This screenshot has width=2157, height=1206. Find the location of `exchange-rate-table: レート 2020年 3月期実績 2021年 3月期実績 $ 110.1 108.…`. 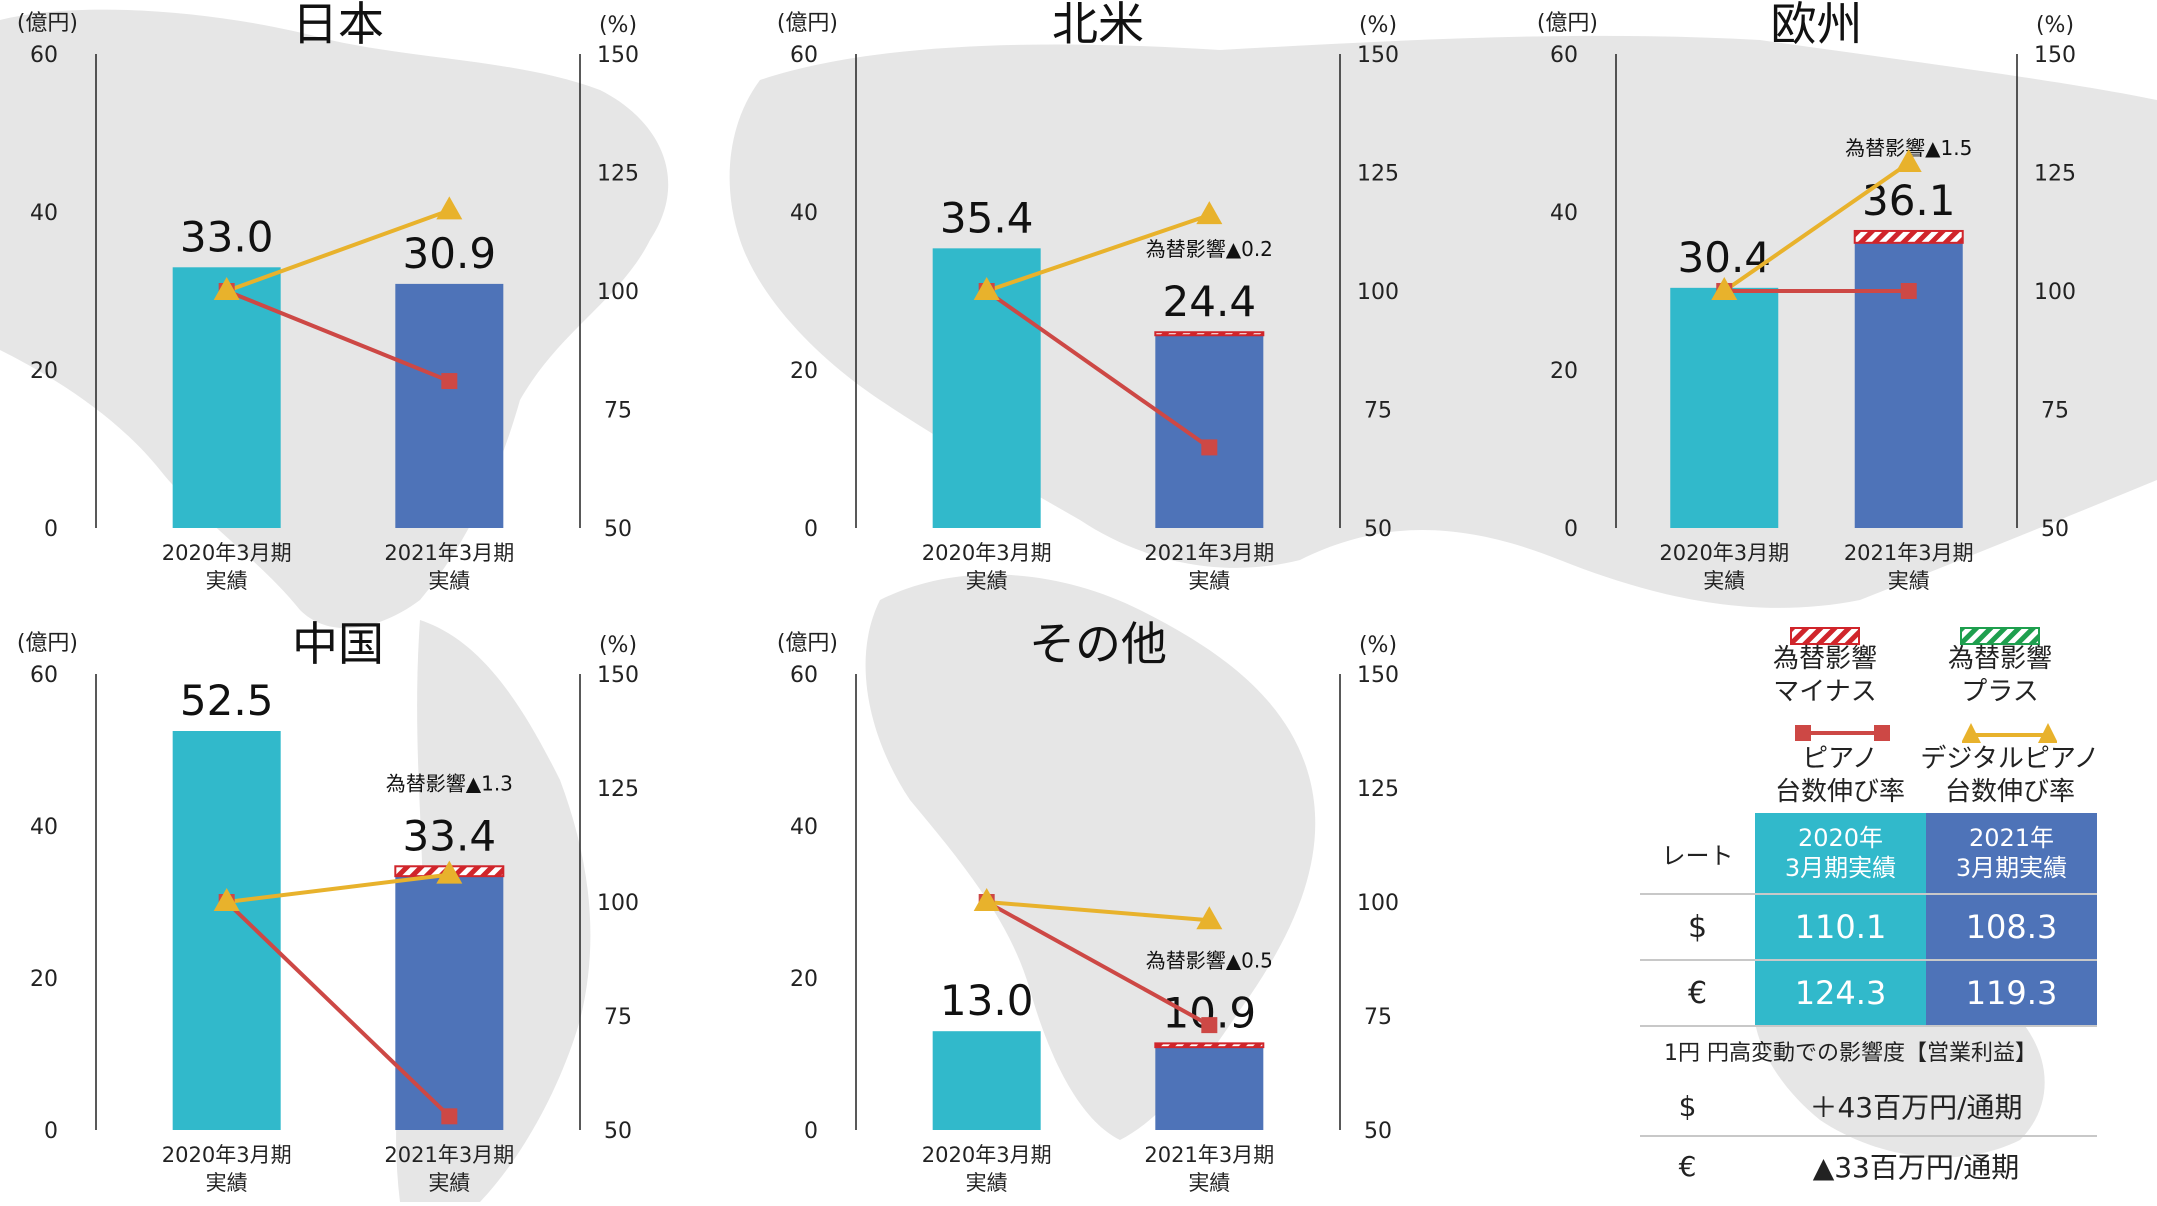

exchange-rate-table: レート 2020年 3月期実績 2021年 3月期実績 $ 110.1 108.… is located at coordinates (1868, 920).